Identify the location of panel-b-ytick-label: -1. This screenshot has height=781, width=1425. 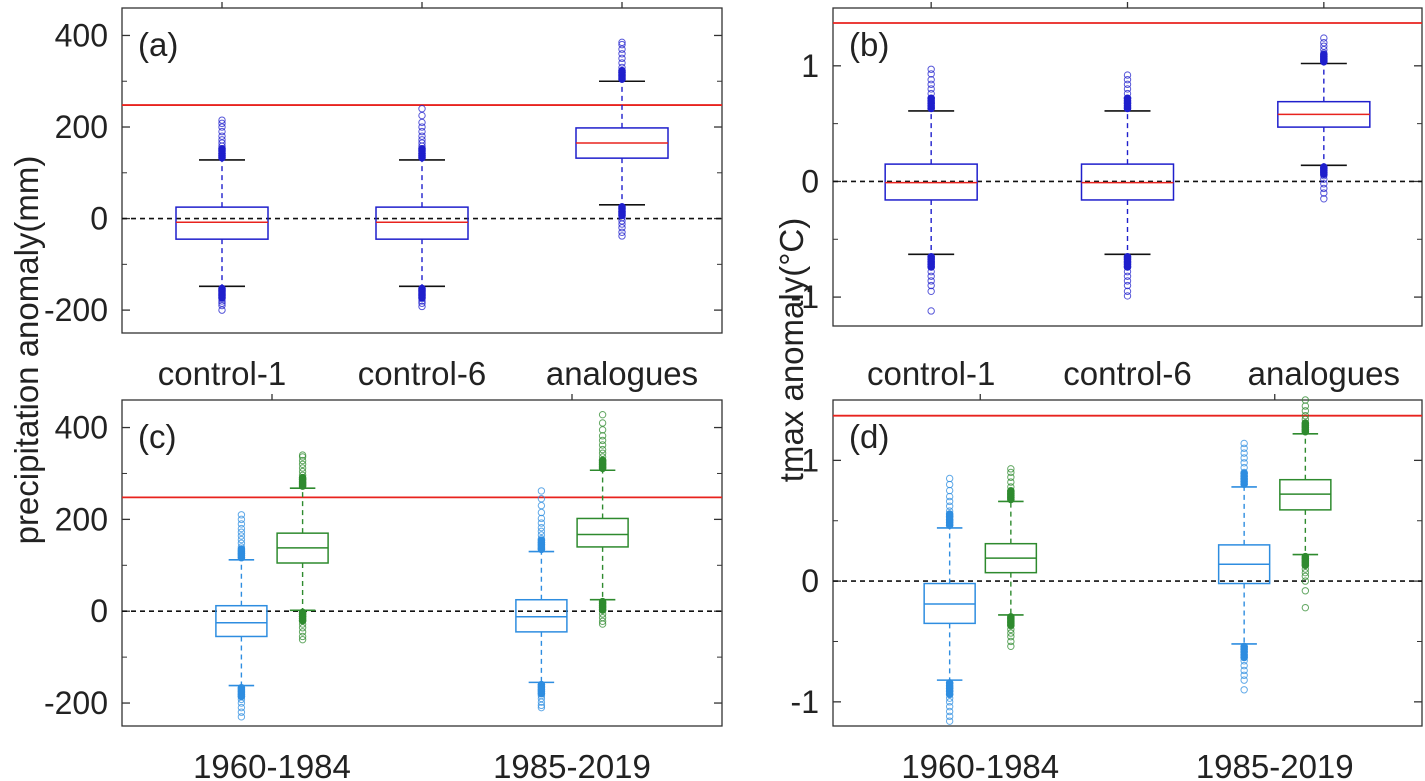
(805, 297).